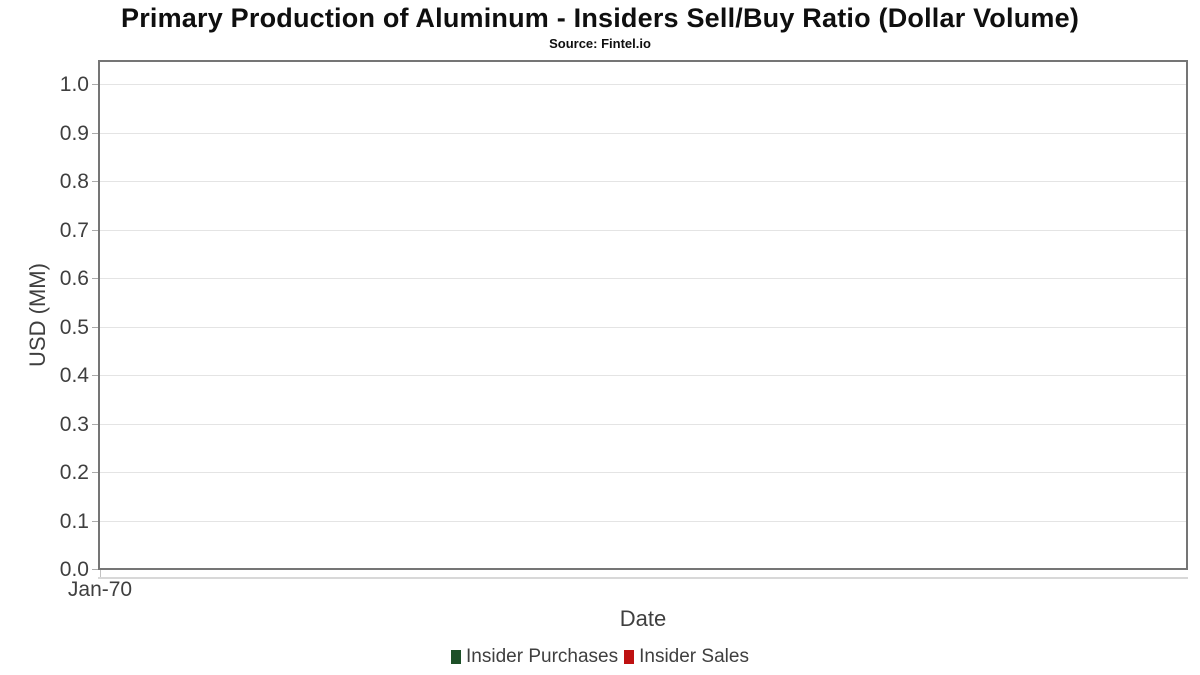 The width and height of the screenshot is (1200, 675). I want to click on y-tick-label: 0.5, so click(74, 327).